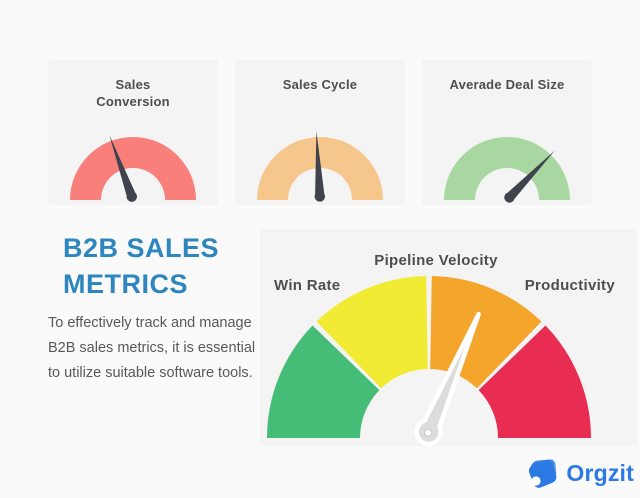 The image size is (640, 498). What do you see at coordinates (125, 284) in the screenshot?
I see `page-title-line-2: METRICS` at bounding box center [125, 284].